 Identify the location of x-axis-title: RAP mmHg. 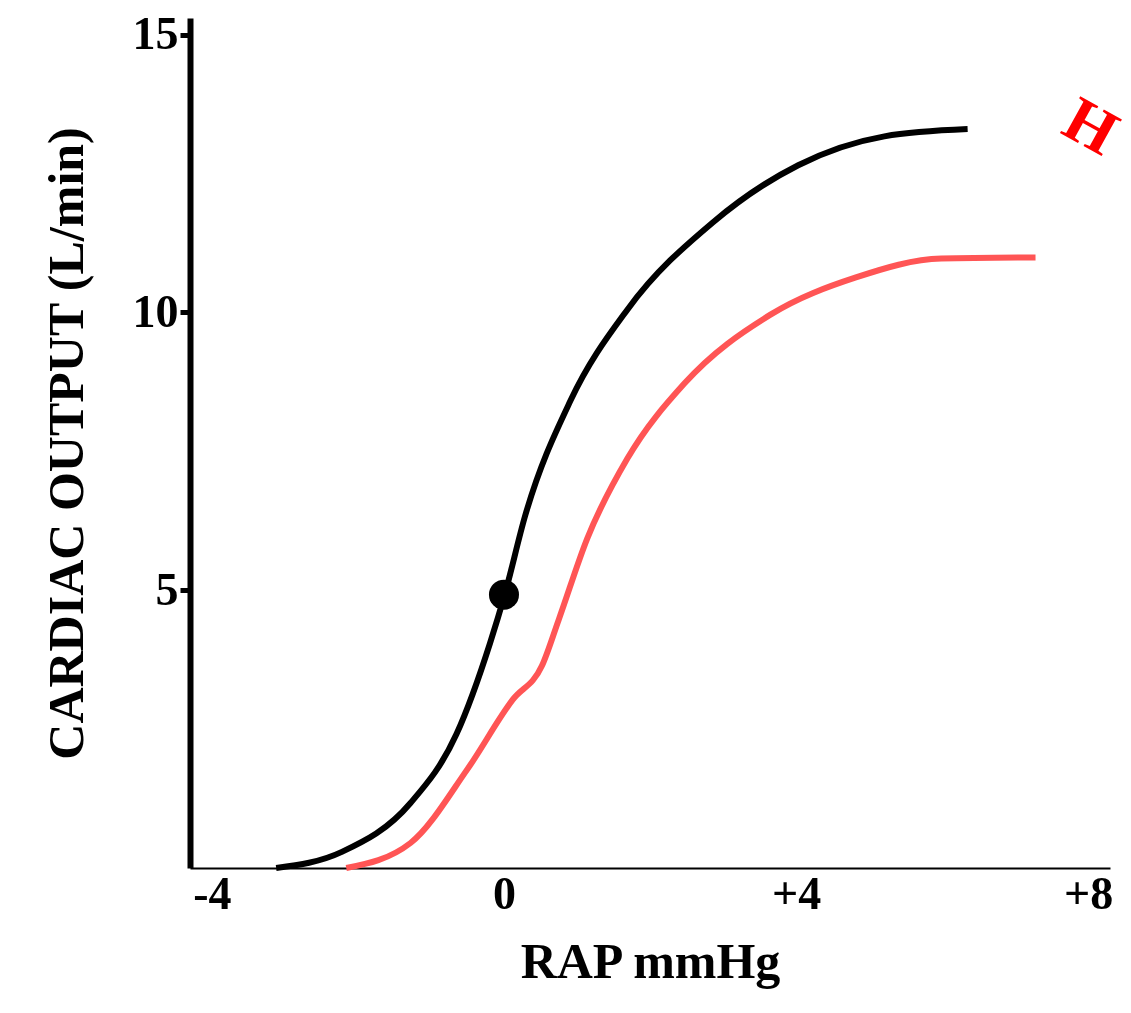
(650, 960).